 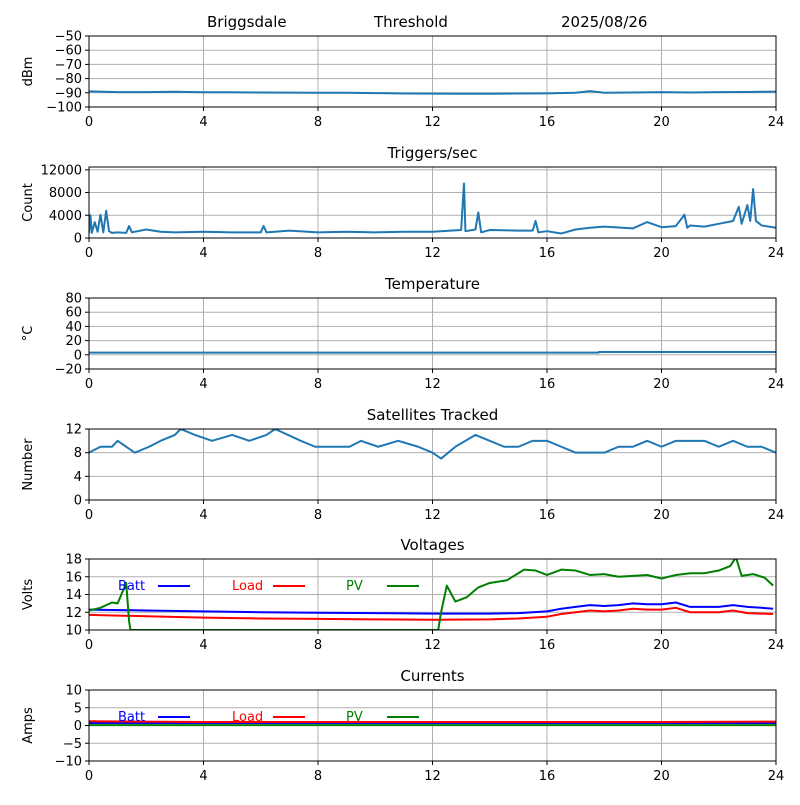 What do you see at coordinates (28, 595) in the screenshot?
I see `y-axis-label: Volts` at bounding box center [28, 595].